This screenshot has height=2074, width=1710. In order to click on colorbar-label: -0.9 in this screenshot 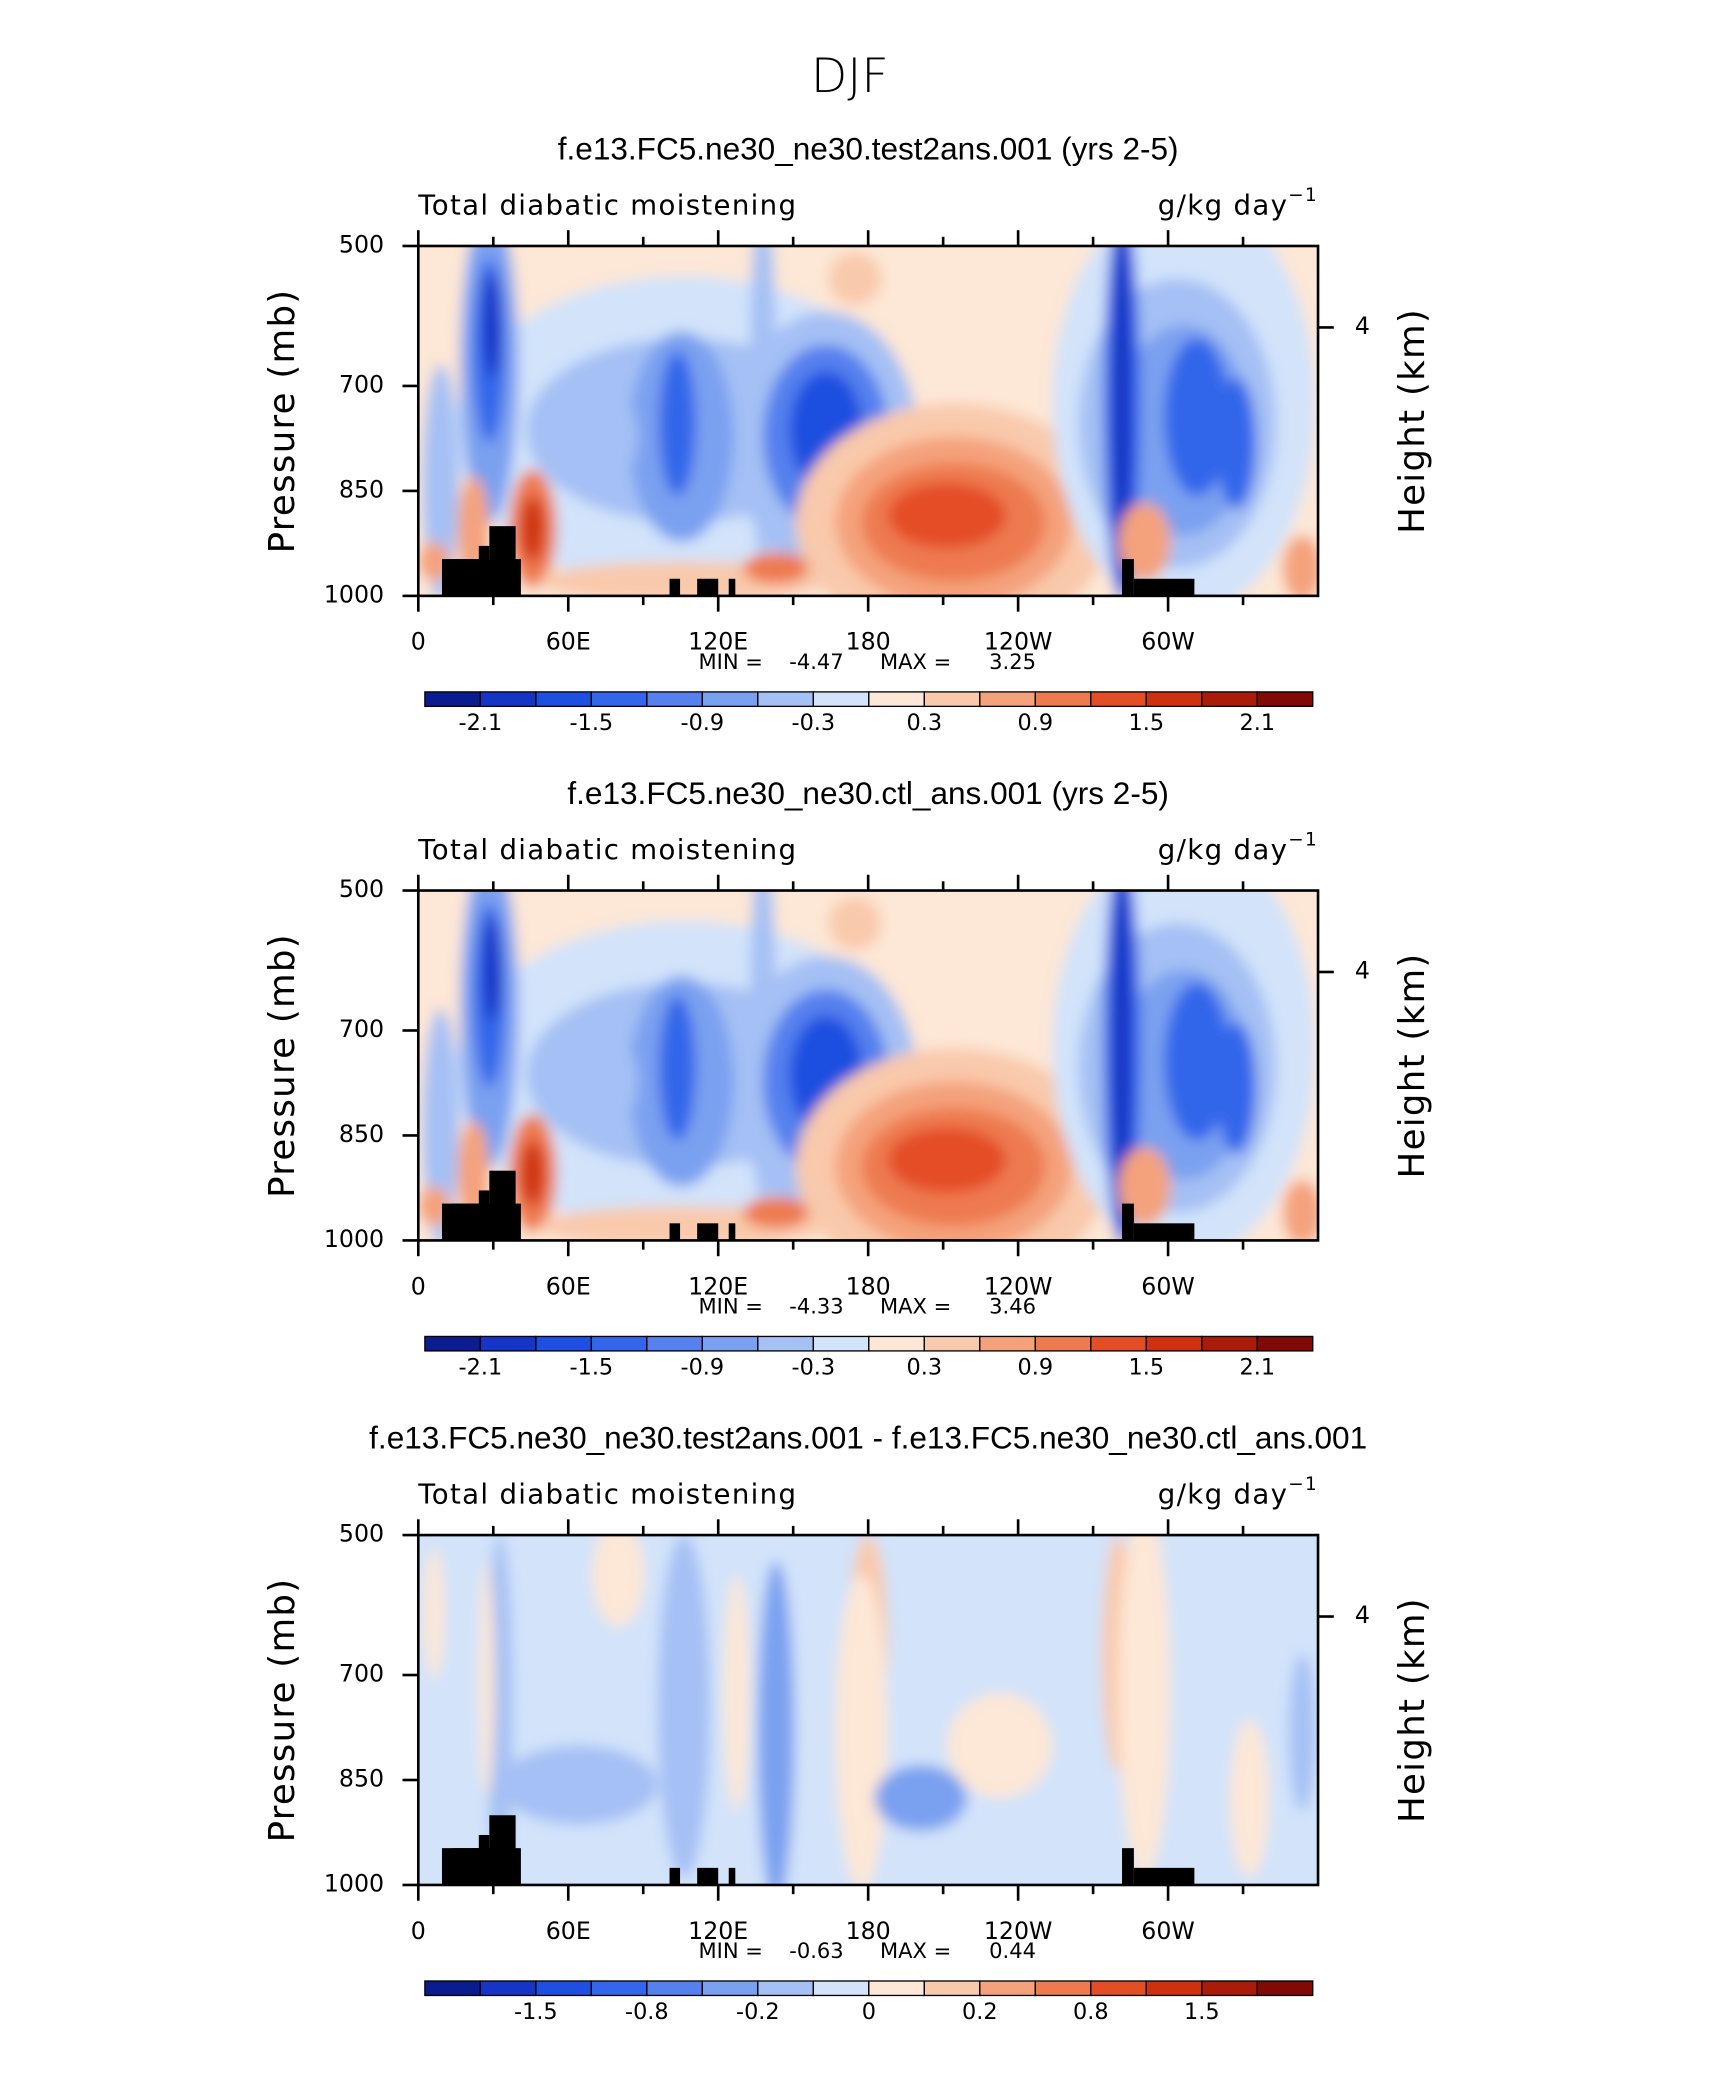, I will do `click(703, 723)`.